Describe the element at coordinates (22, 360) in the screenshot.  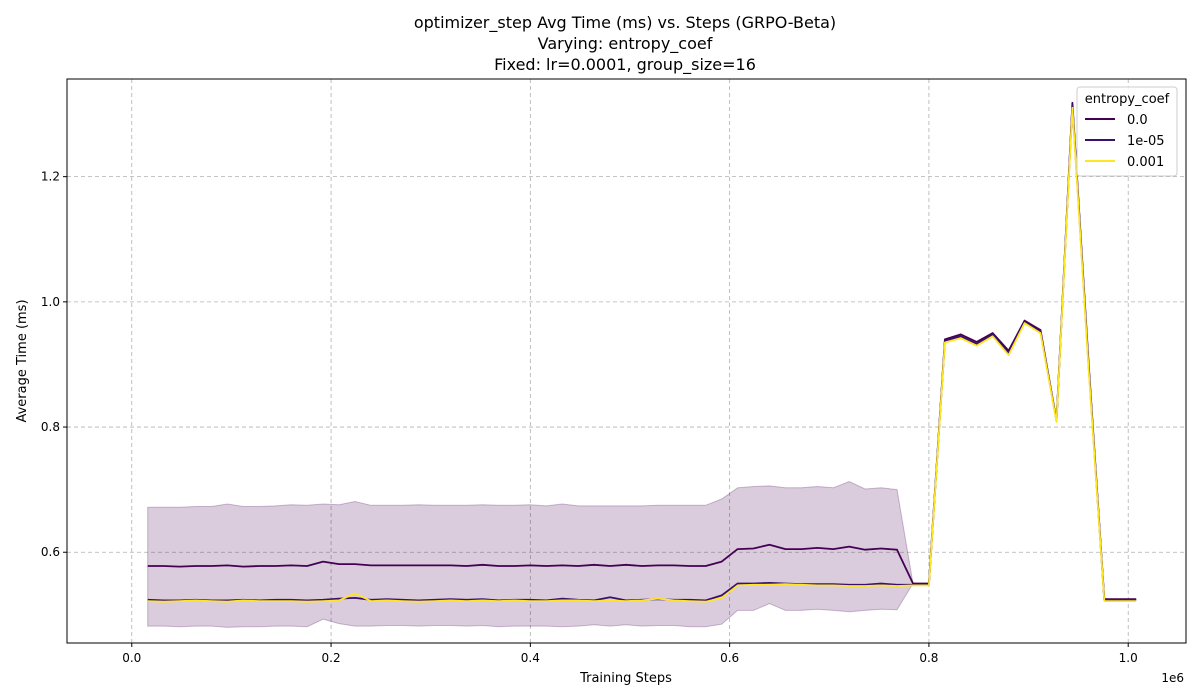
I see `y-axis-label: Average Time (ms)` at that location.